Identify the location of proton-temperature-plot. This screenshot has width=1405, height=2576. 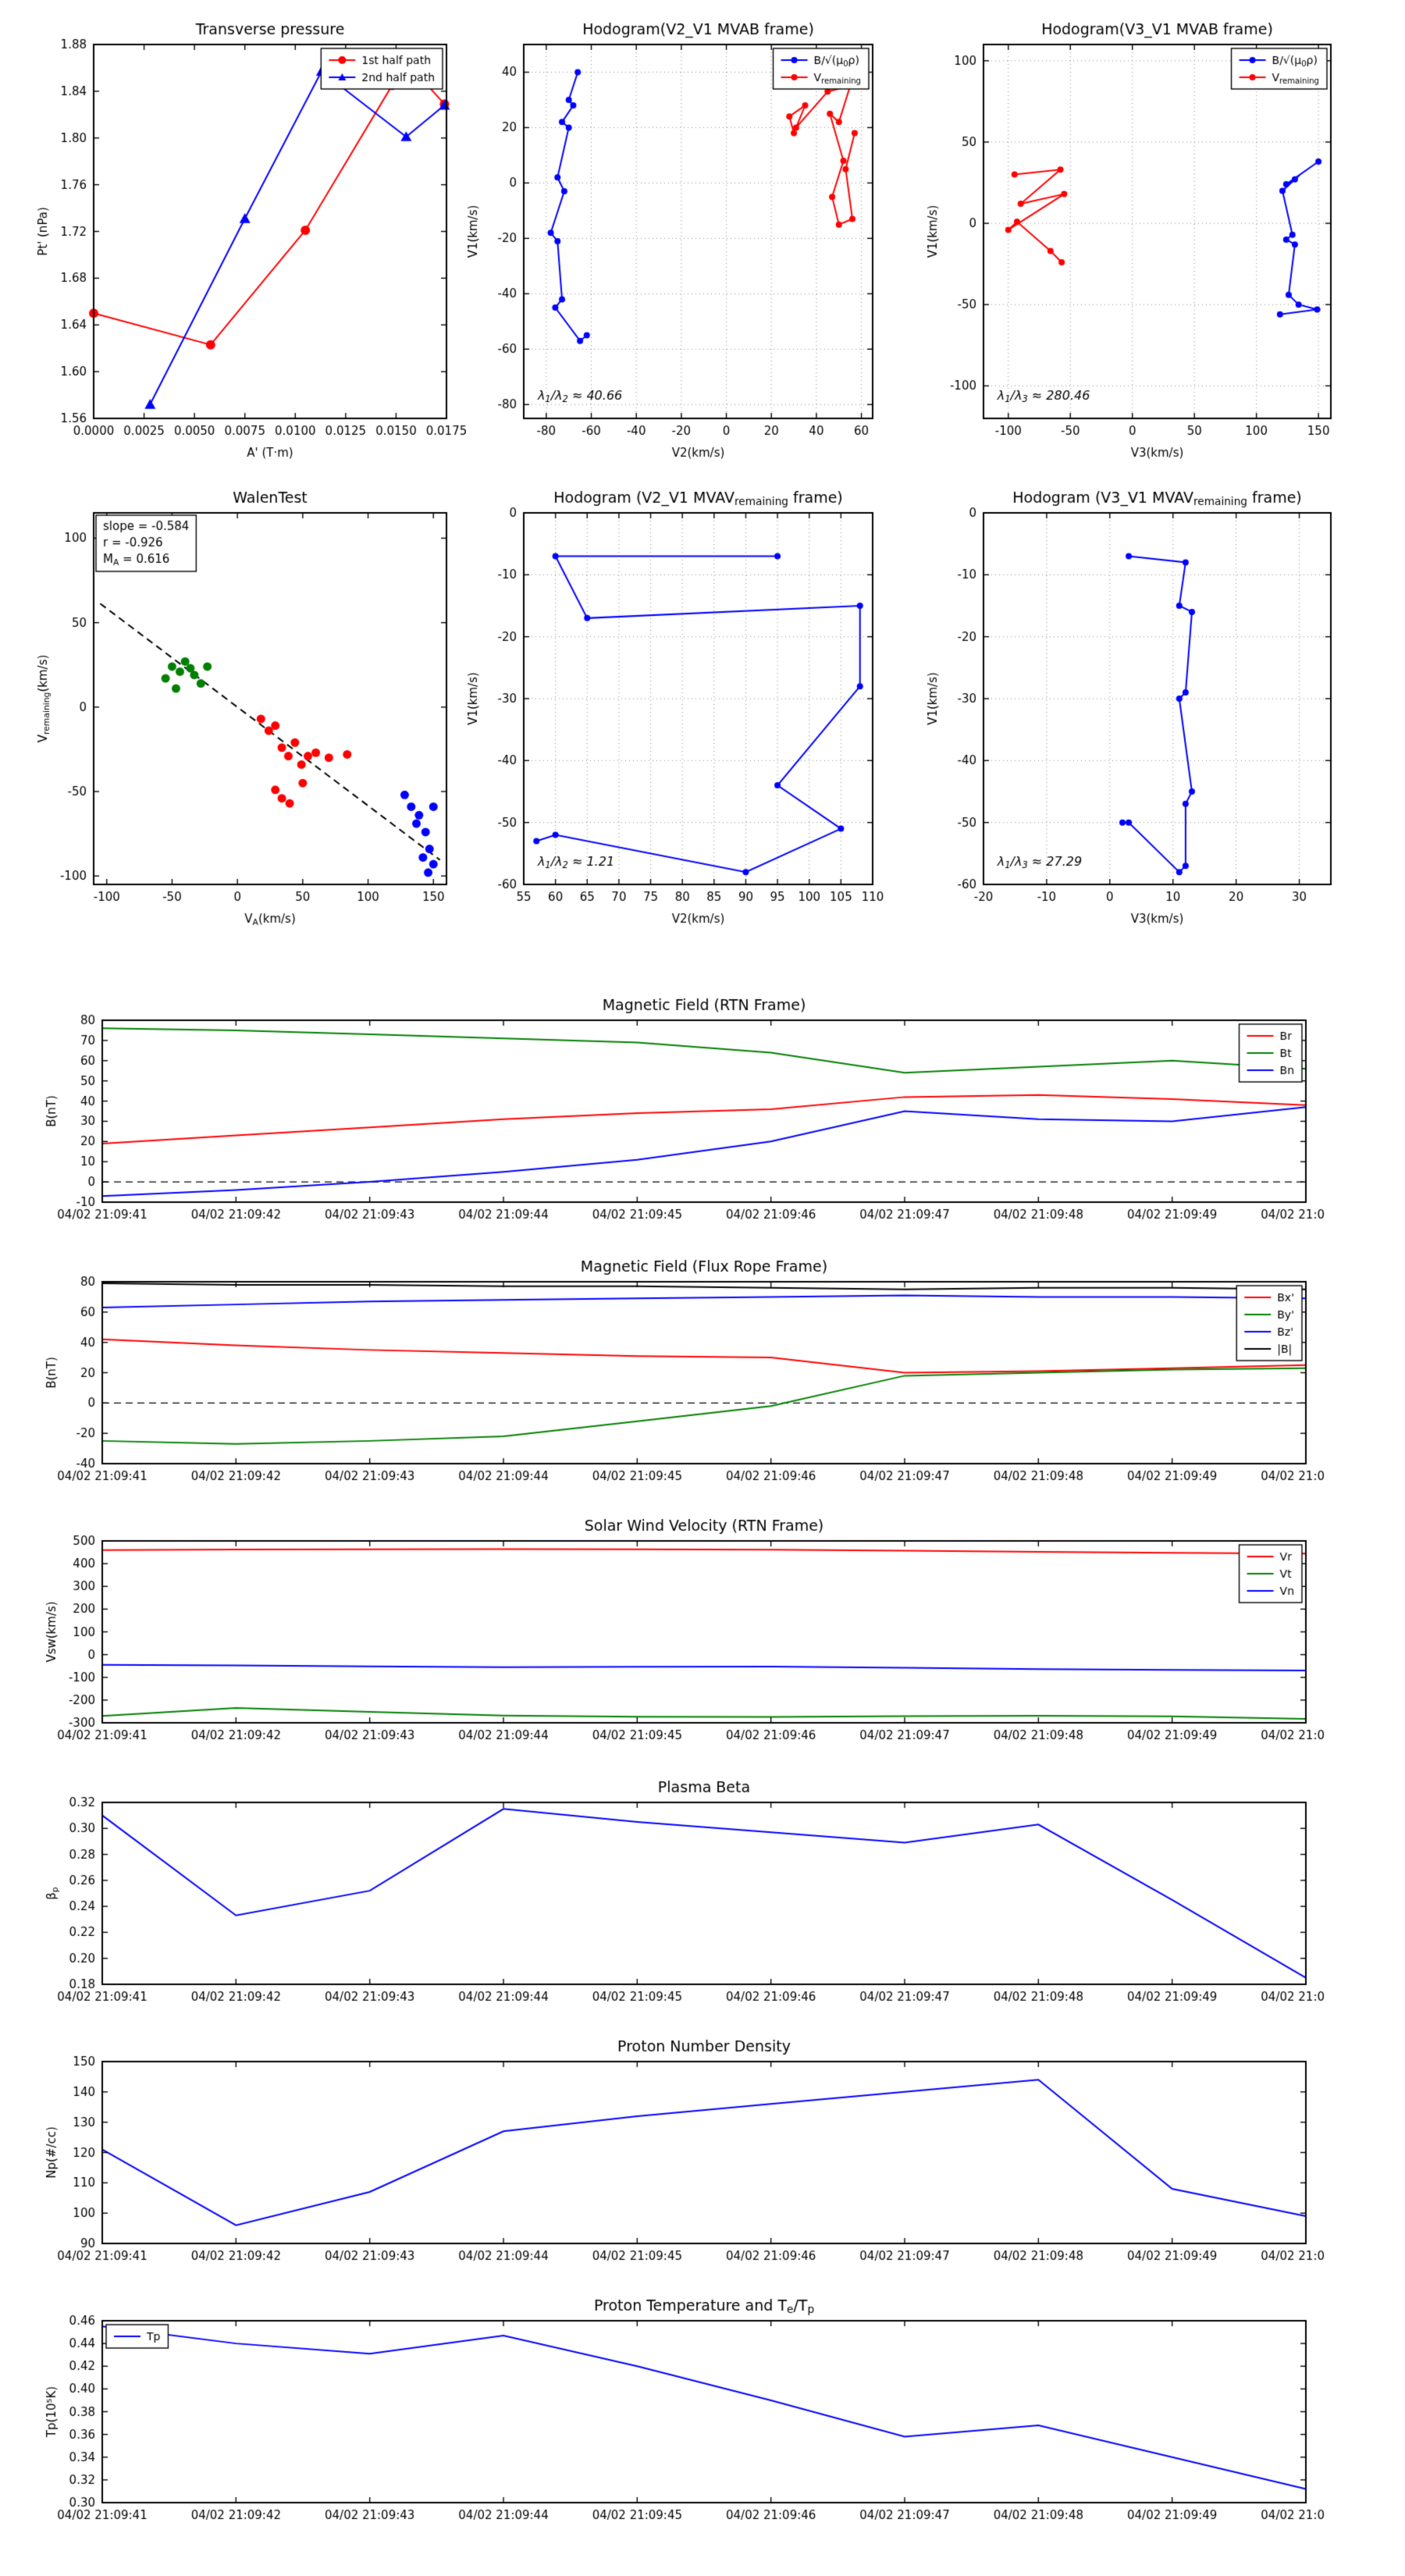
(677, 2418).